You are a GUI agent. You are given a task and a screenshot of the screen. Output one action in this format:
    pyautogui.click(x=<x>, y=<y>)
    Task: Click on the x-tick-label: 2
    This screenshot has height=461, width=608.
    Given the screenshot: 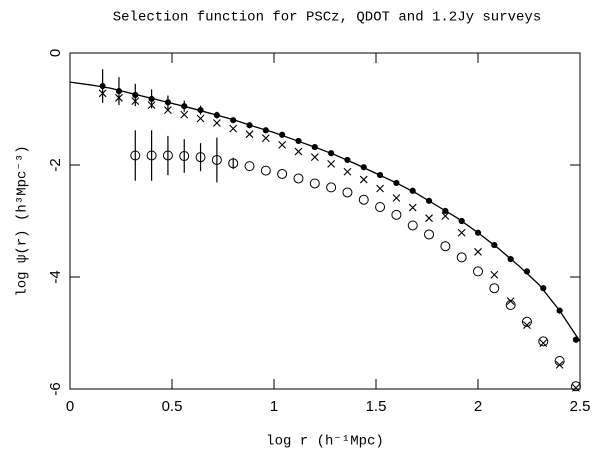 What is the action you would take?
    pyautogui.click(x=478, y=406)
    